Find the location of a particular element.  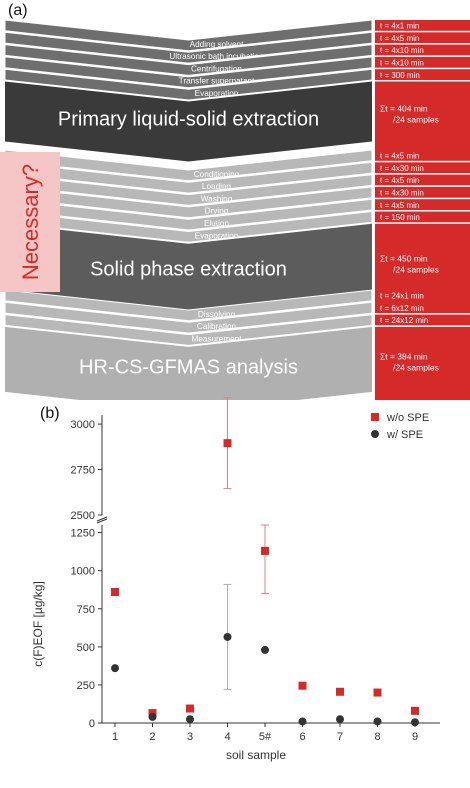

y-tick-label: 1250 is located at coordinates (83, 534).